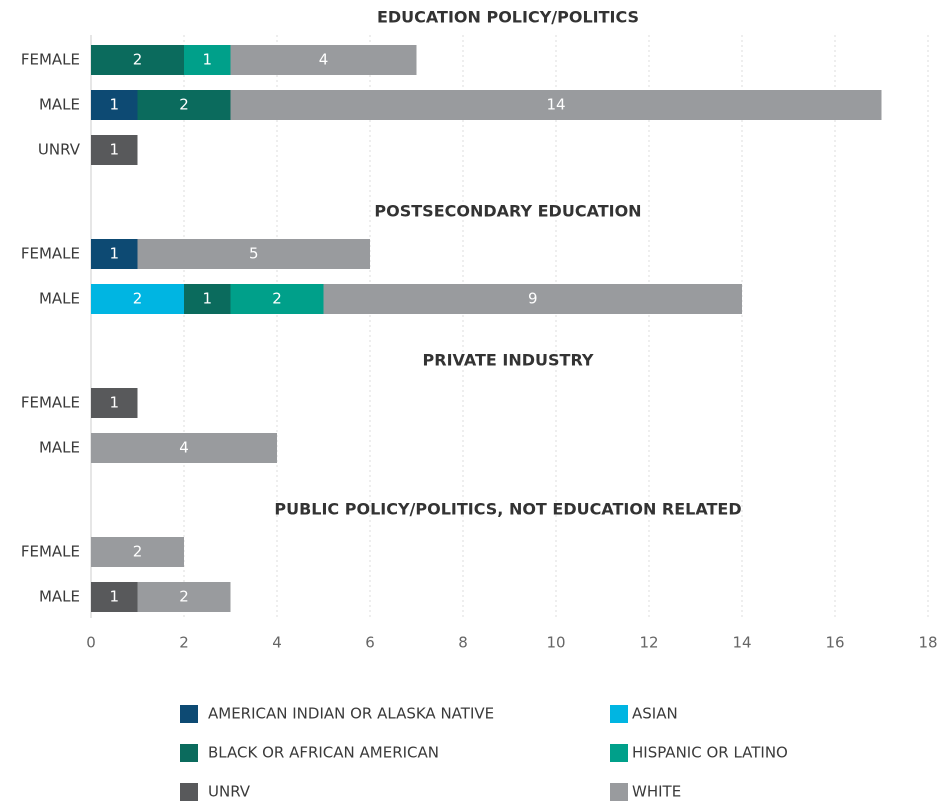 This screenshot has width=940, height=803. What do you see at coordinates (508, 17) in the screenshot?
I see `group-title: EDUCATION POLICY/POLITICS` at bounding box center [508, 17].